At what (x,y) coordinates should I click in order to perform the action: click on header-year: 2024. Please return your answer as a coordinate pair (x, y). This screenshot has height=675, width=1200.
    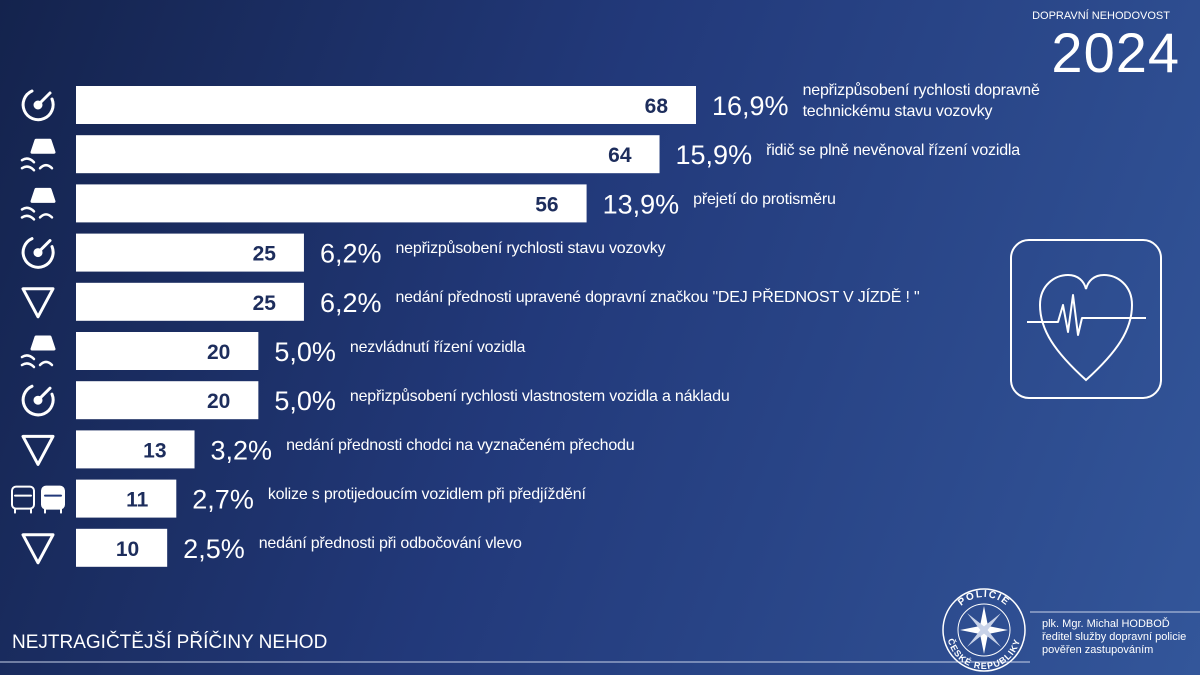
    Looking at the image, I should click on (1115, 52).